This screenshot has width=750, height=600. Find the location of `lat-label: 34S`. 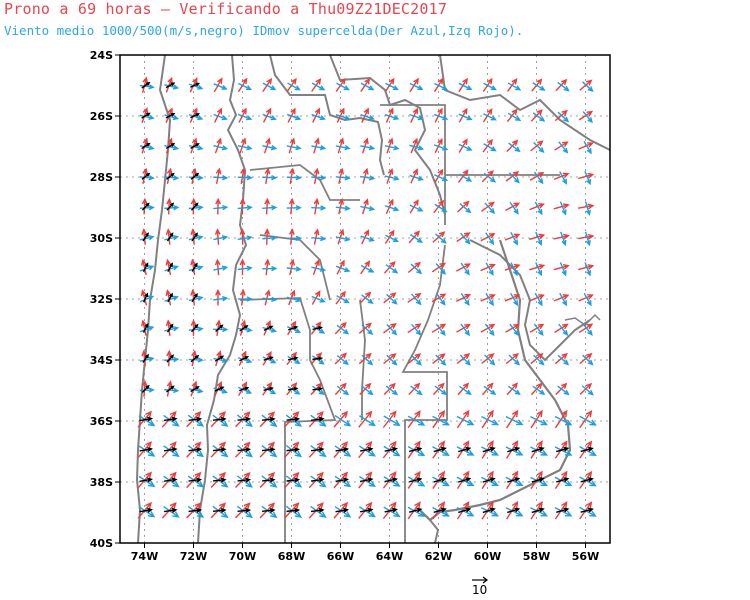

lat-label: 34S is located at coordinates (101, 360).